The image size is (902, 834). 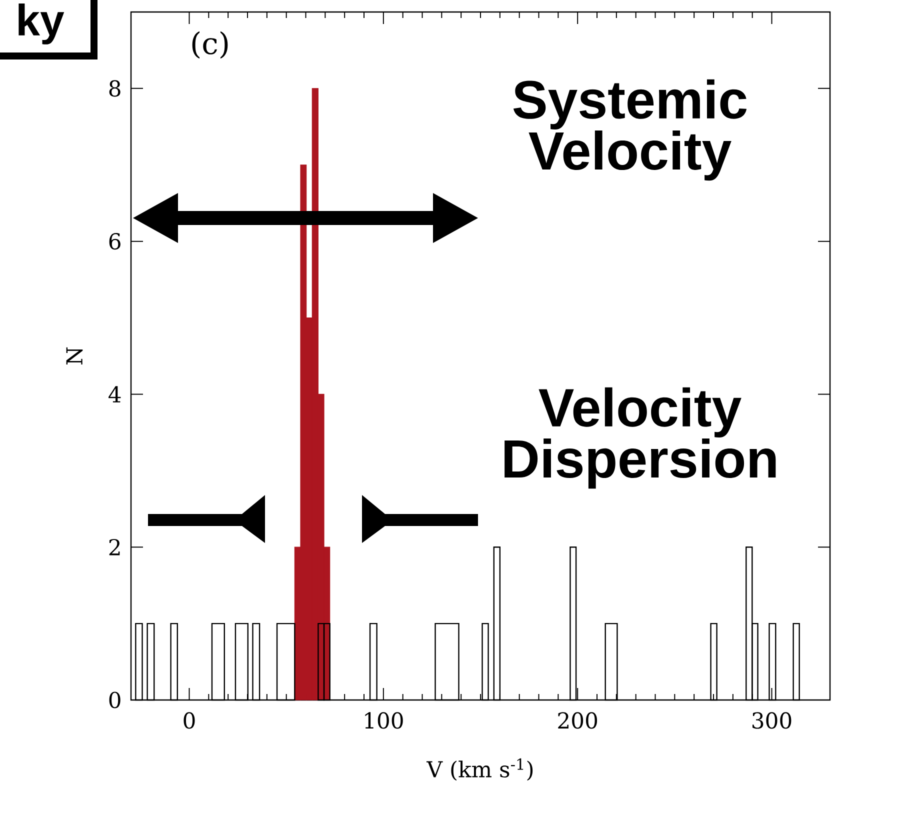 What do you see at coordinates (640, 438) in the screenshot?
I see `annotation: Velocity Dispersion` at bounding box center [640, 438].